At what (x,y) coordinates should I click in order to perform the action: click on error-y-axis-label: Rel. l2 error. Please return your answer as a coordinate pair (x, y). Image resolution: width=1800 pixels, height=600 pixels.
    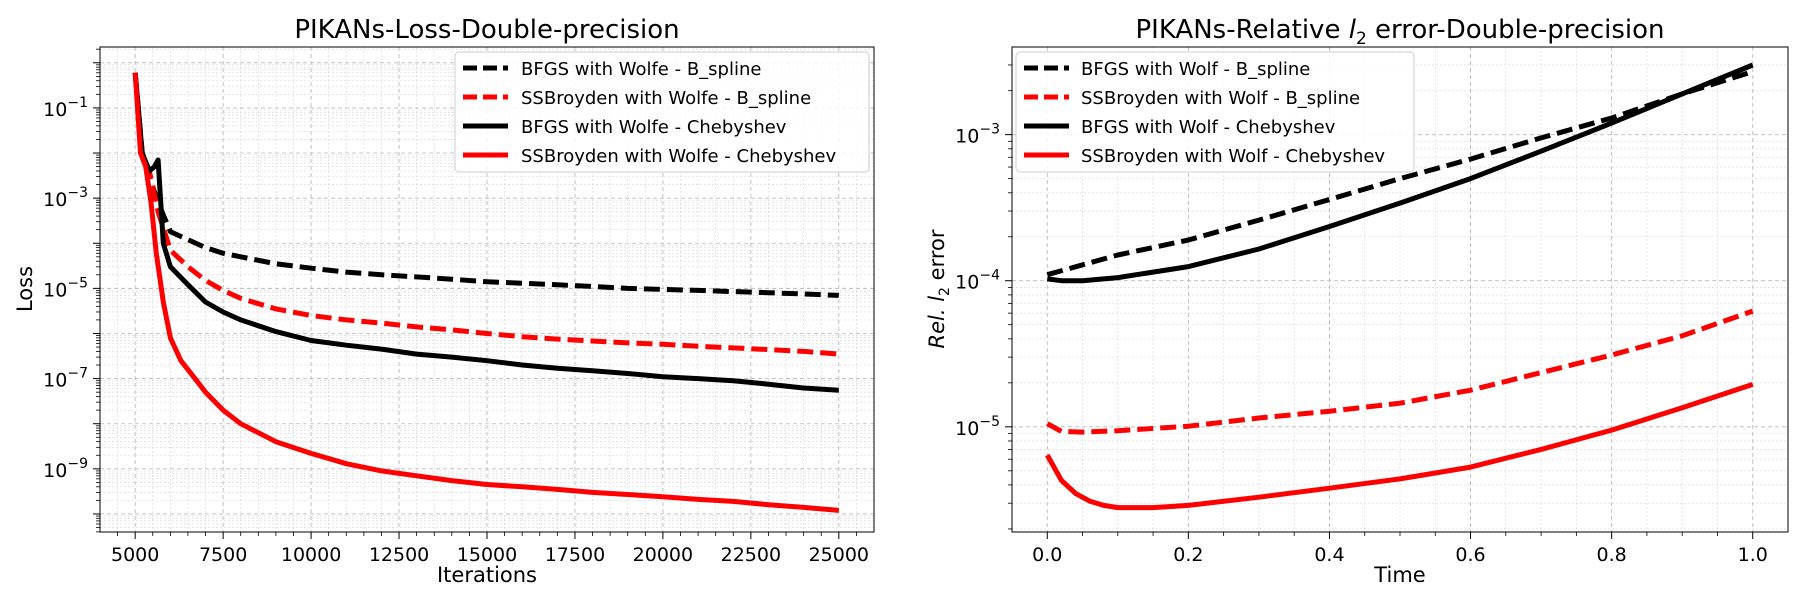
    Looking at the image, I should click on (939, 288).